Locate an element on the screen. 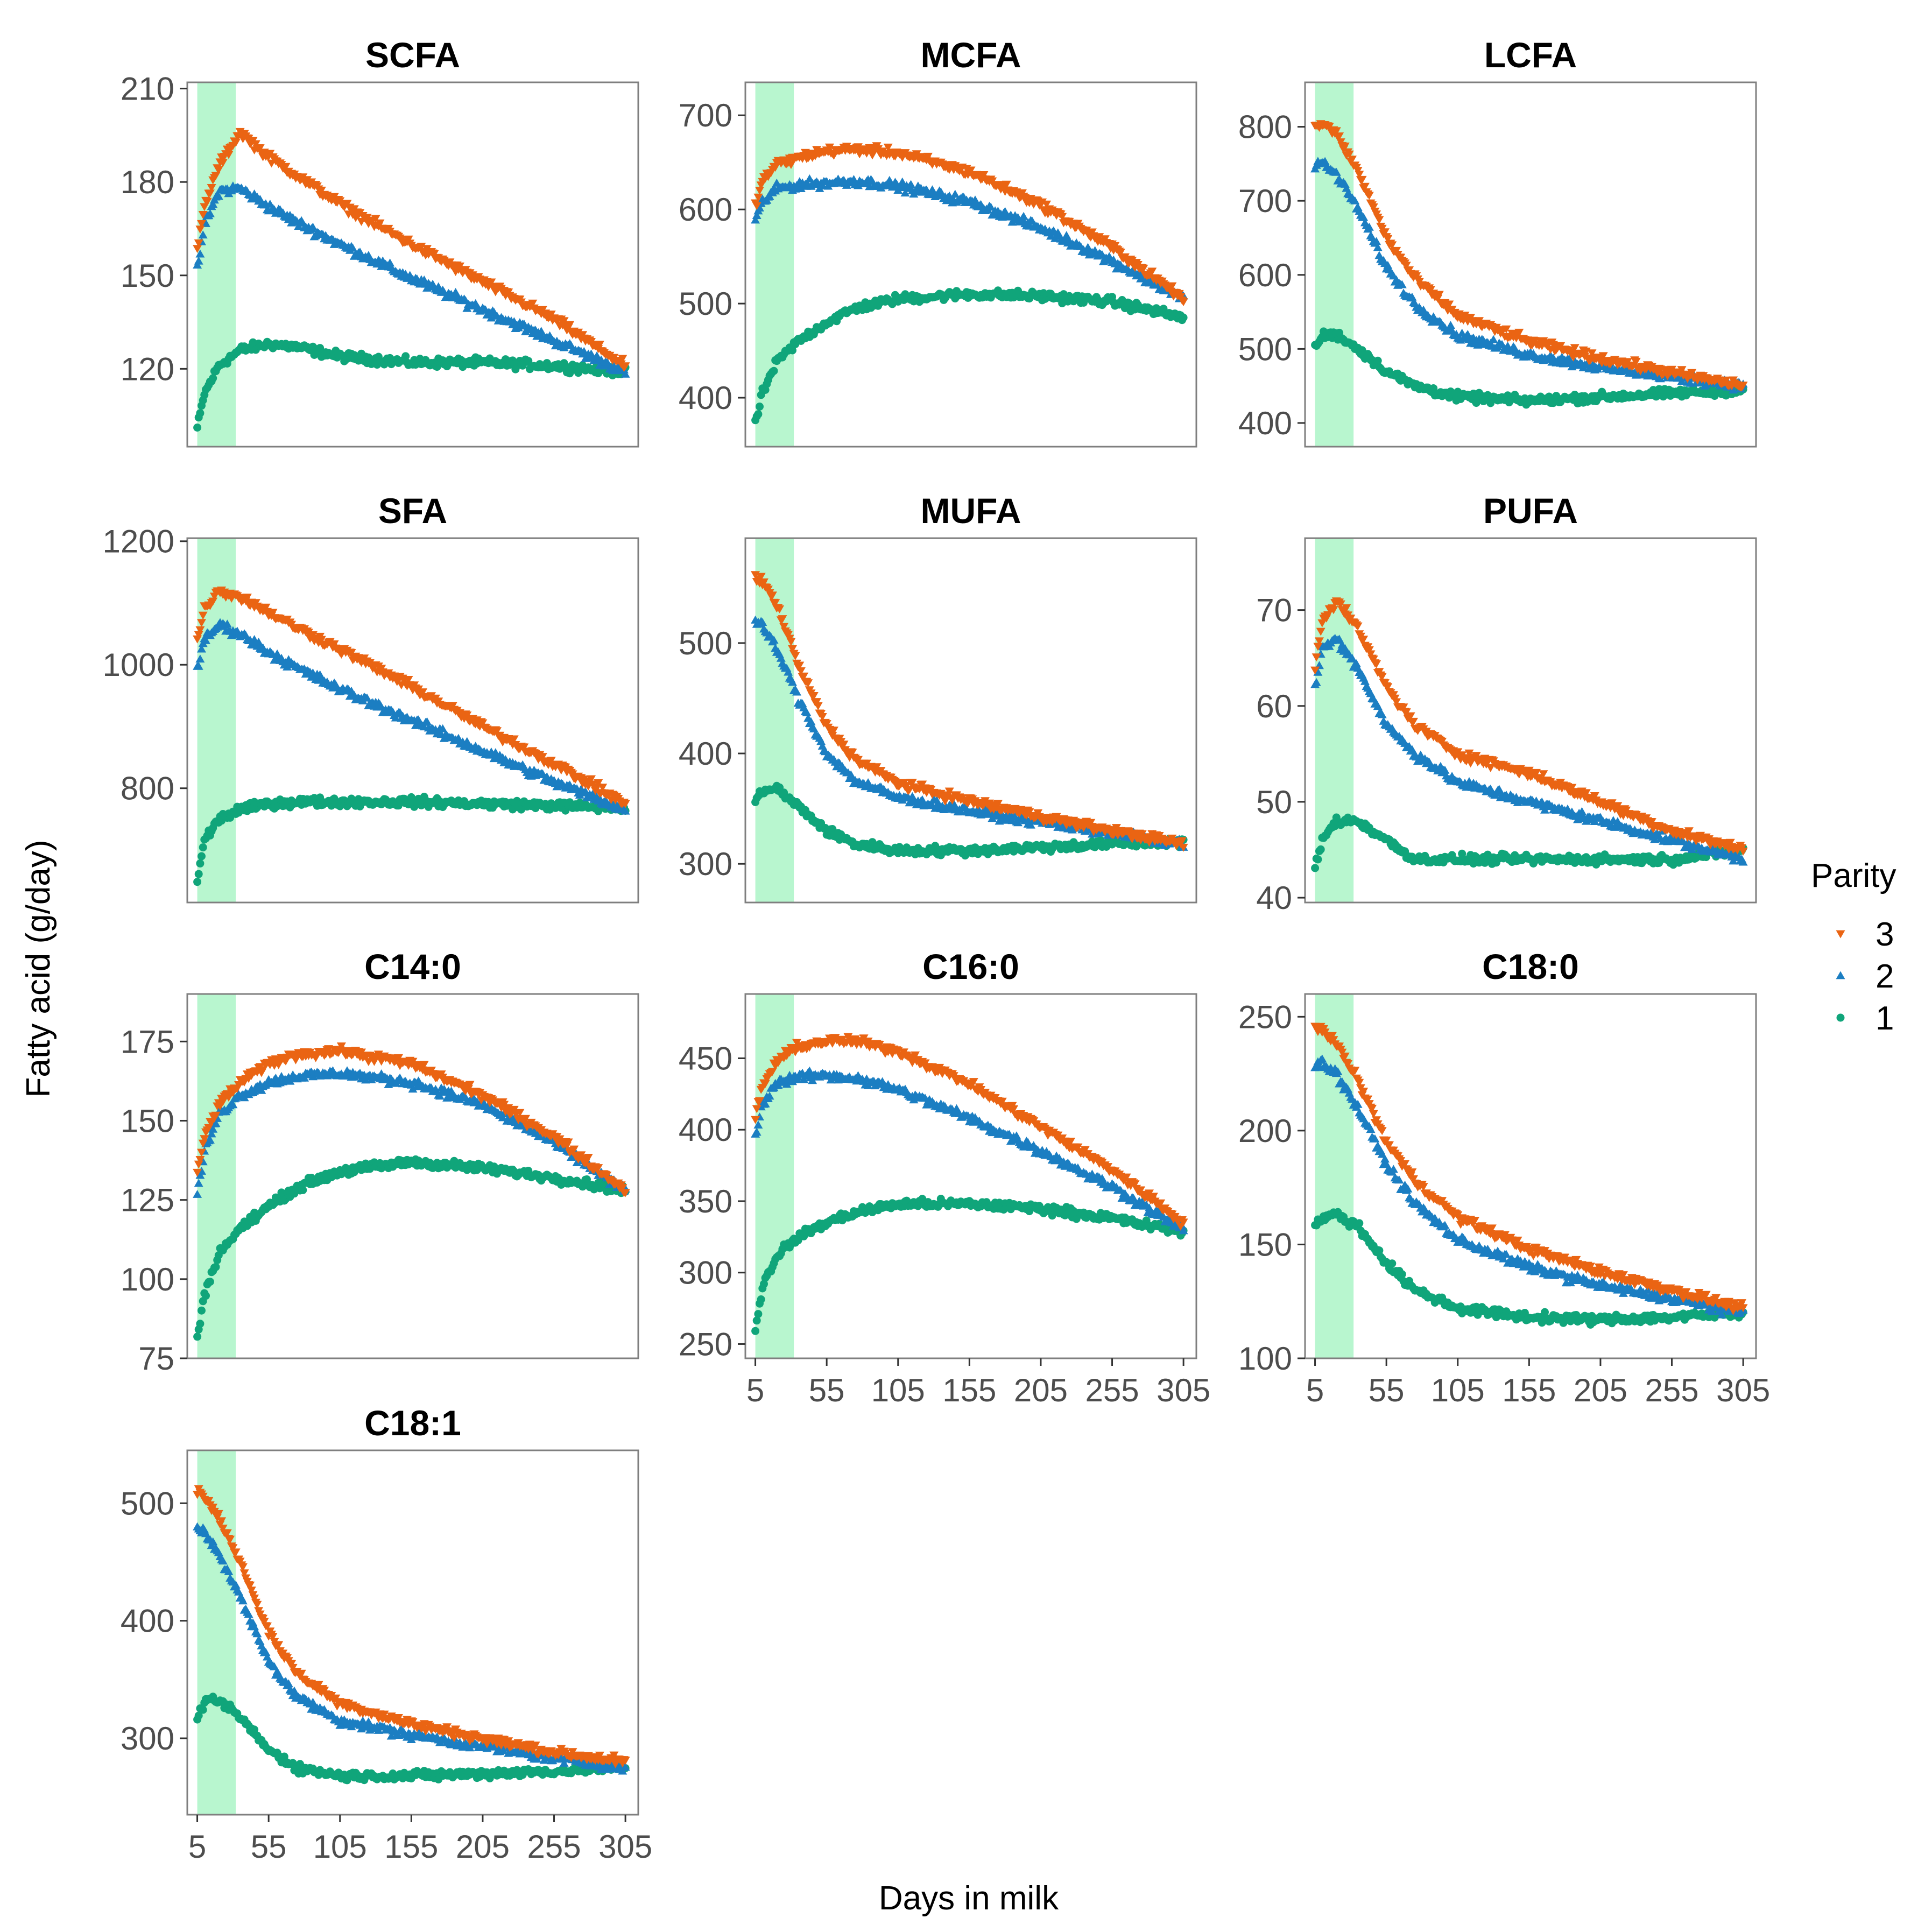 The image size is (1932, 1932). y-tick-label: 150 is located at coordinates (147, 276).